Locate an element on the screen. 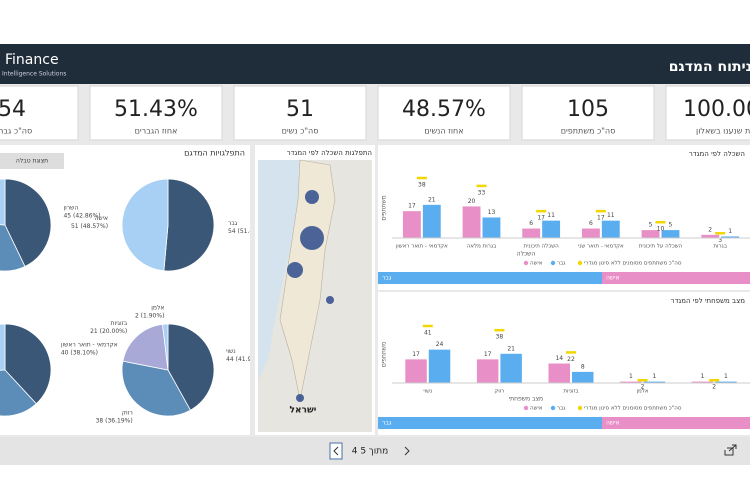 Image resolution: width=750 pixels, height=500 pixels. table-button-label: תצוגת טבלה is located at coordinates (32, 161).